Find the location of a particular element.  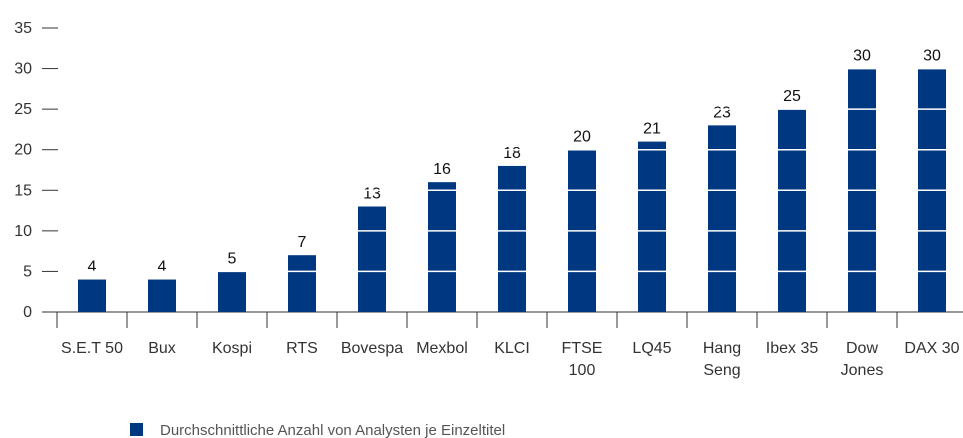

y-tick-label: 20 is located at coordinates (23, 150).